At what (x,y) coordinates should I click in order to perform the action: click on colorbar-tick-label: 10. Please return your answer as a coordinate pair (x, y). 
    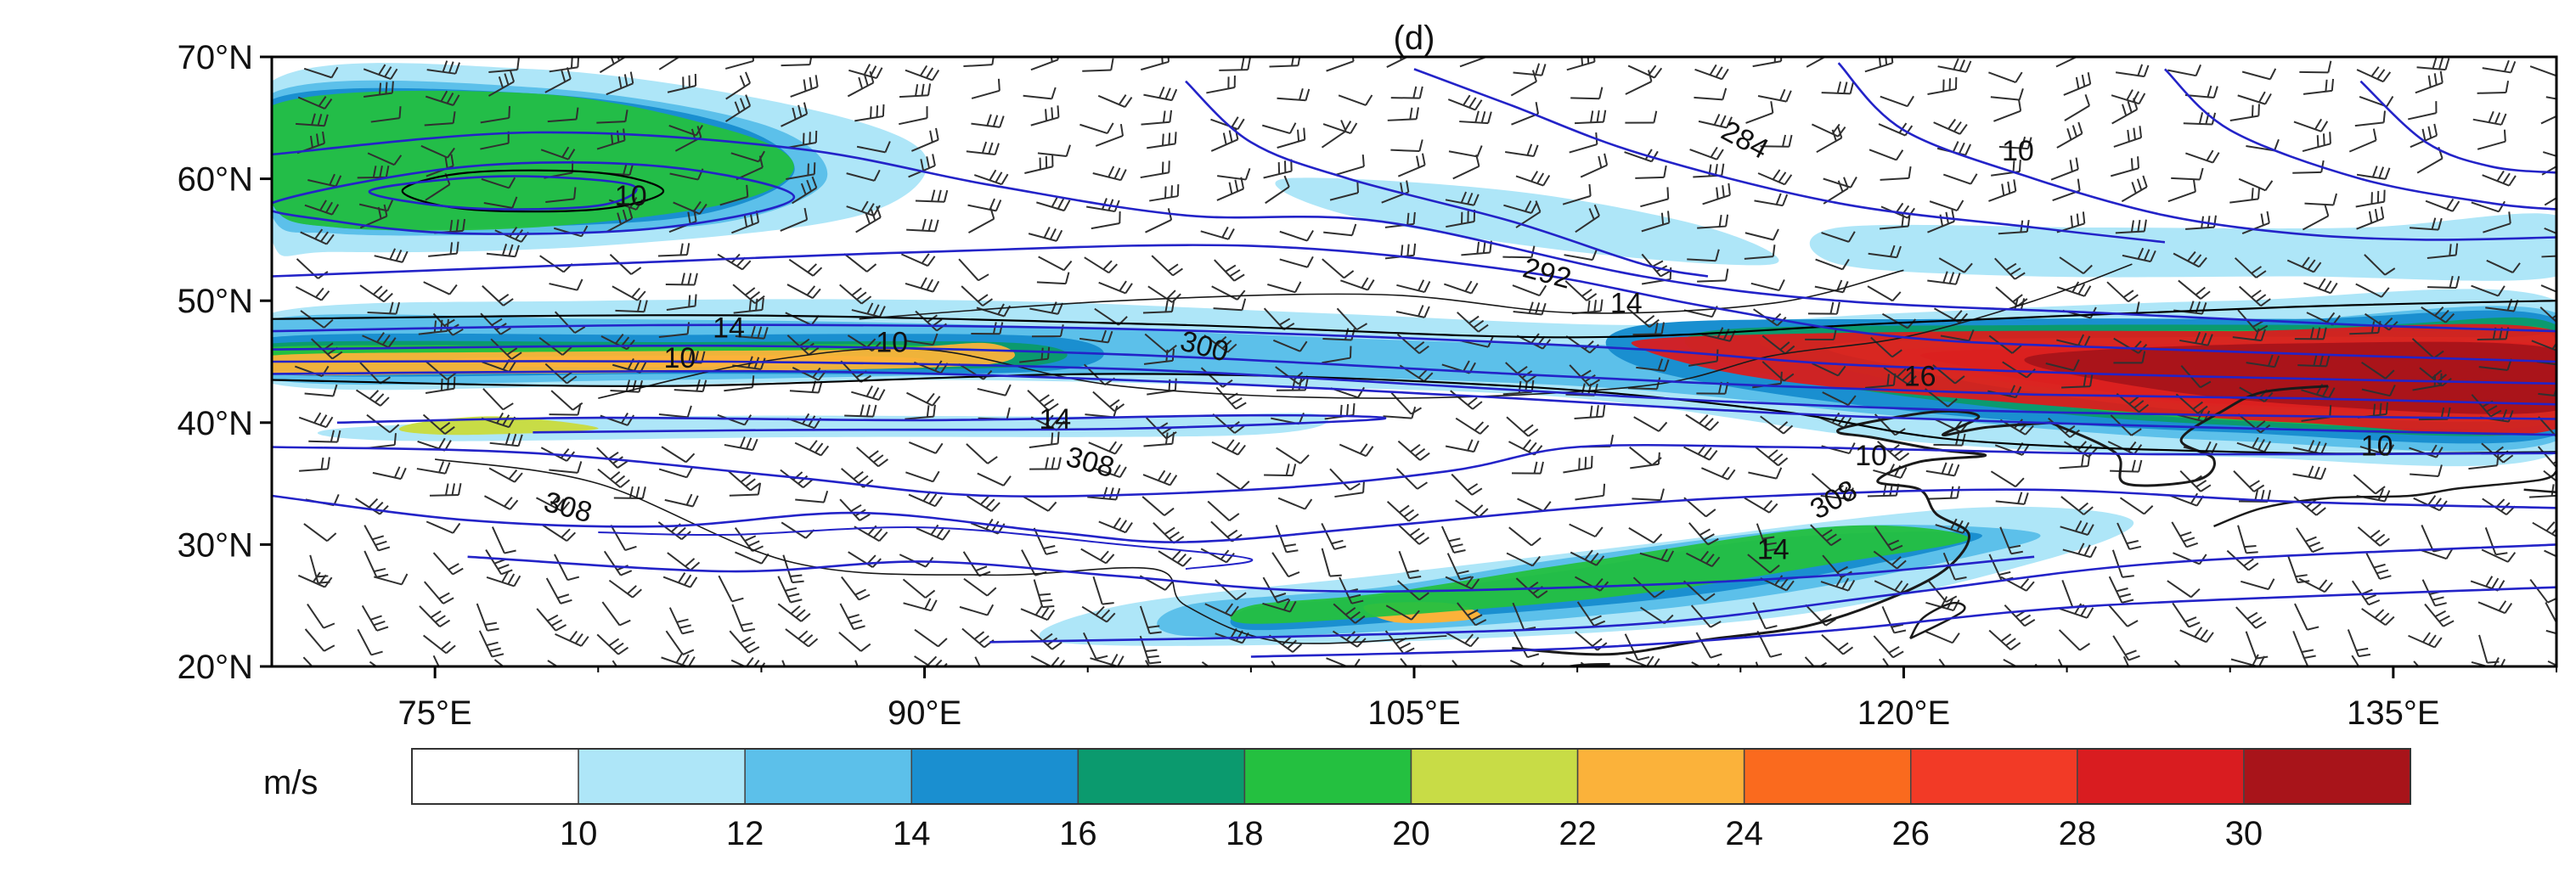
    Looking at the image, I should click on (579, 834).